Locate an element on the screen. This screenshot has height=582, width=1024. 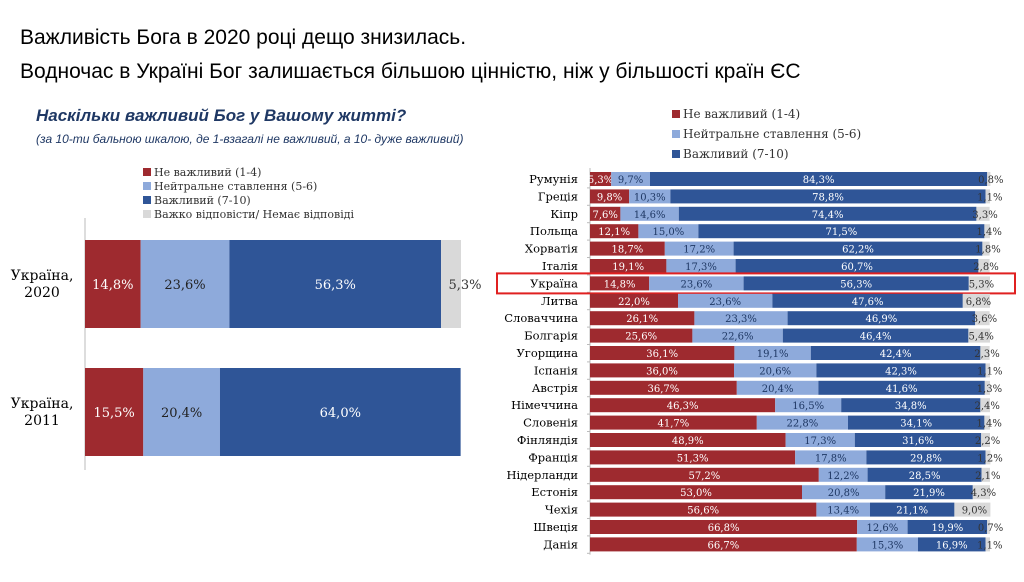
data-label: 2,8% is located at coordinates (985, 267).